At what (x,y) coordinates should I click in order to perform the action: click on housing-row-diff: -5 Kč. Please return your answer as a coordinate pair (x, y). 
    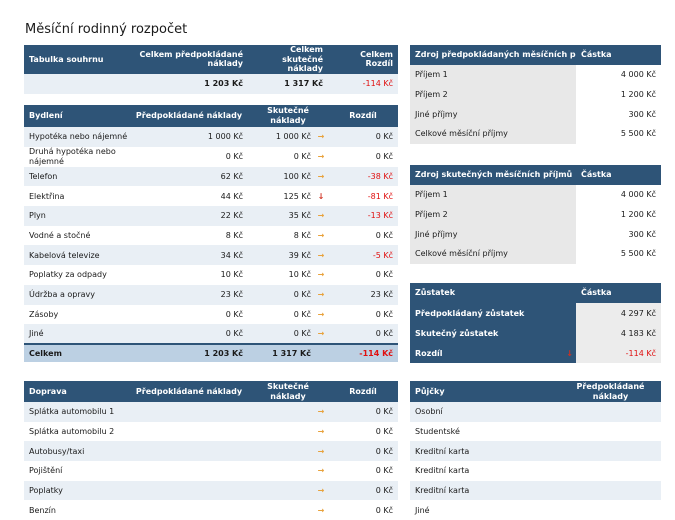
    Looking at the image, I should click on (363, 255).